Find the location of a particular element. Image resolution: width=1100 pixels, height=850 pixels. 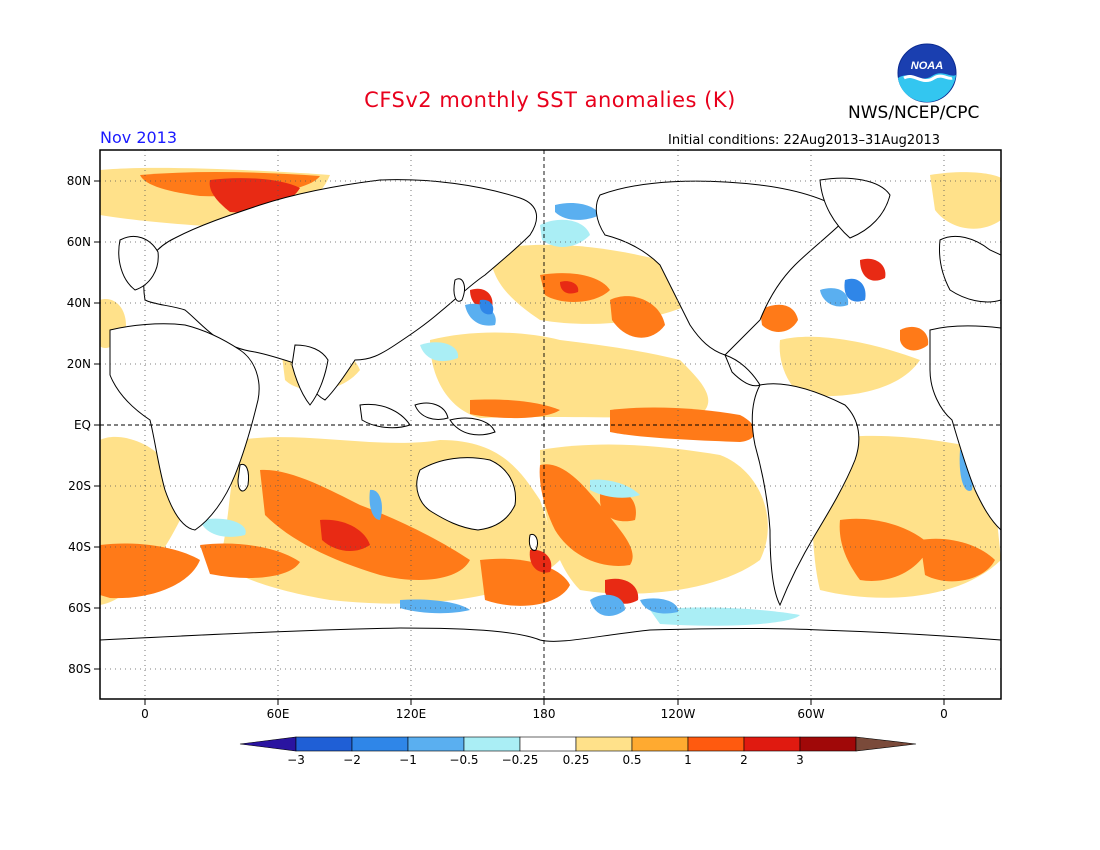

lat-labels: 80N 60N 40N 20N EQ 20S 40S 60S 80S is located at coordinates (79, 425).